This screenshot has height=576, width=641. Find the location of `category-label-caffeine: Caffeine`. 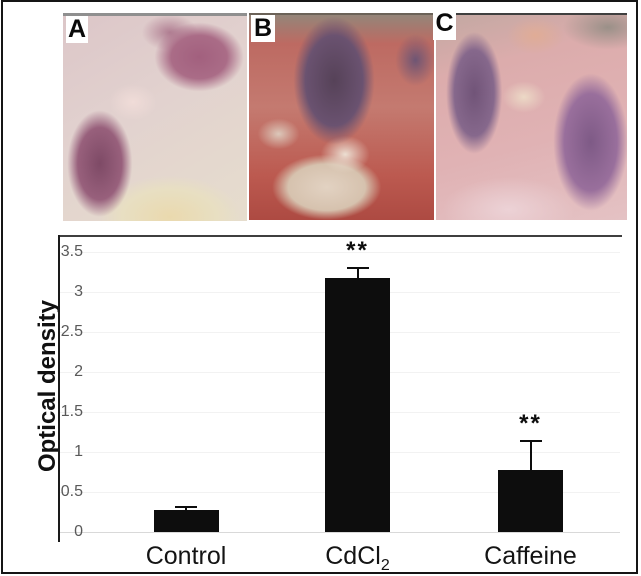

category-label-caffeine: Caffeine is located at coordinates (531, 556).